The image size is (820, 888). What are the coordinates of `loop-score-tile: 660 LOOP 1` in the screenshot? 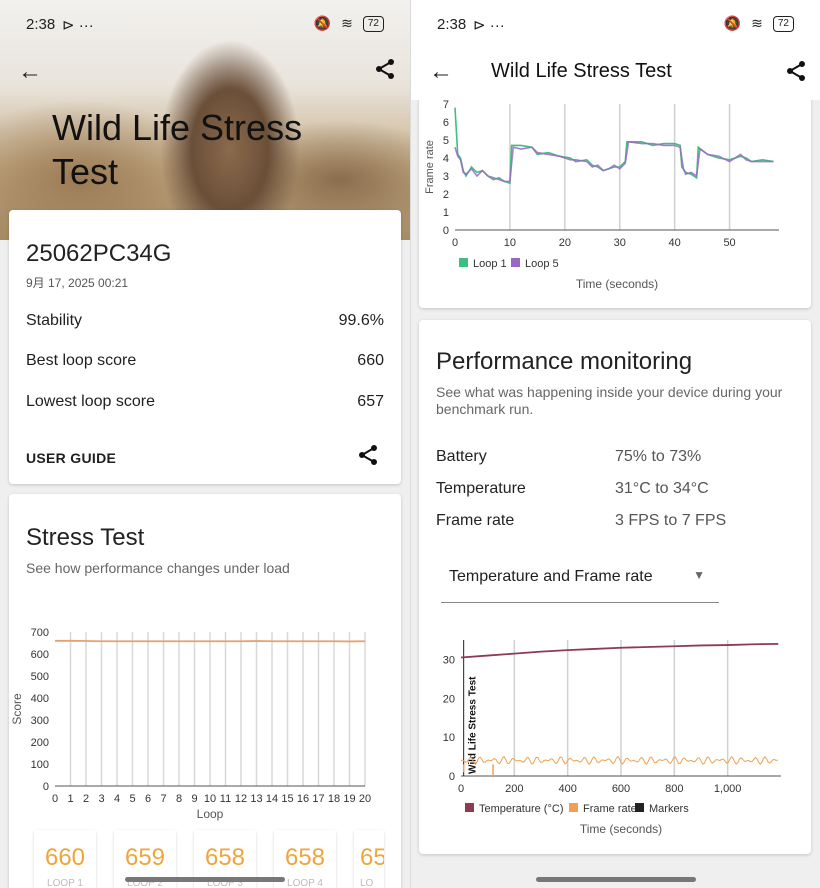 It's located at (65, 859).